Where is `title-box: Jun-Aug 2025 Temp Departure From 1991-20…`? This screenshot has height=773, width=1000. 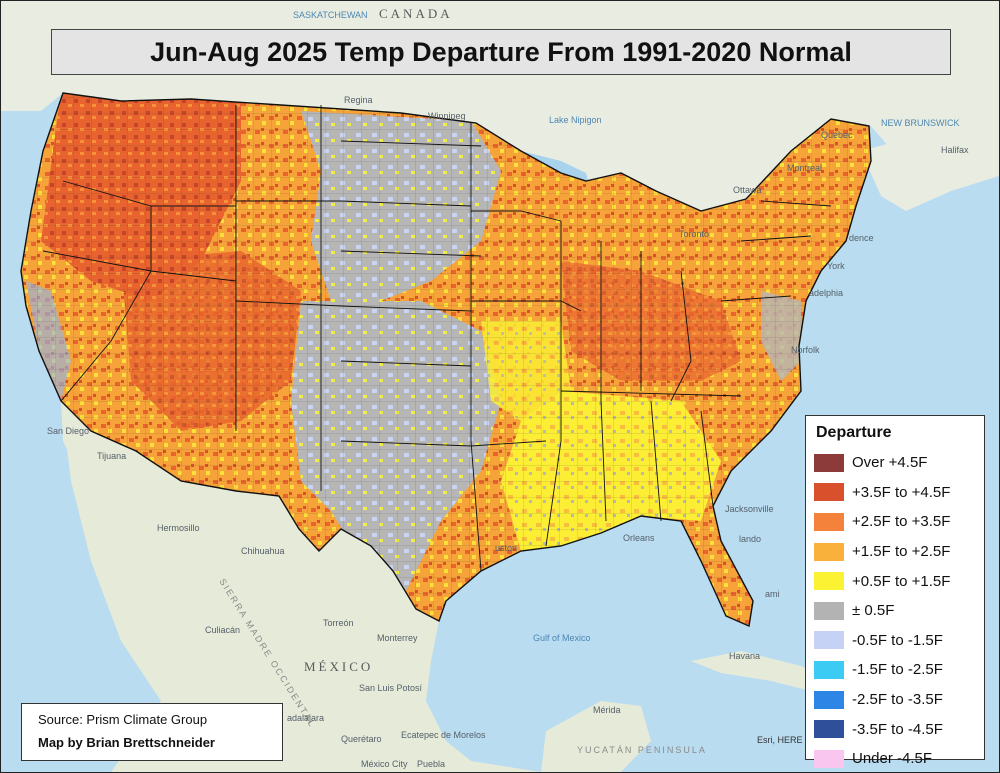 title-box: Jun-Aug 2025 Temp Departure From 1991-20… is located at coordinates (501, 52).